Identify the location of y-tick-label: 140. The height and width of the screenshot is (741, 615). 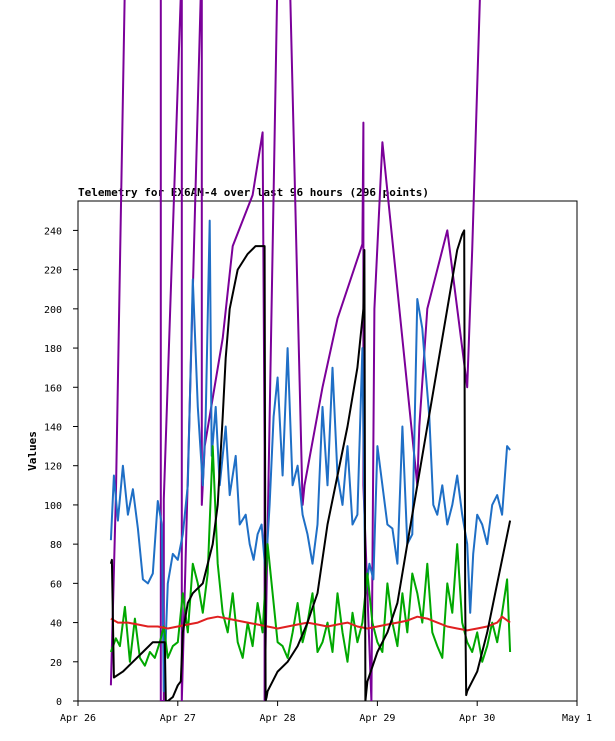
(53, 427).